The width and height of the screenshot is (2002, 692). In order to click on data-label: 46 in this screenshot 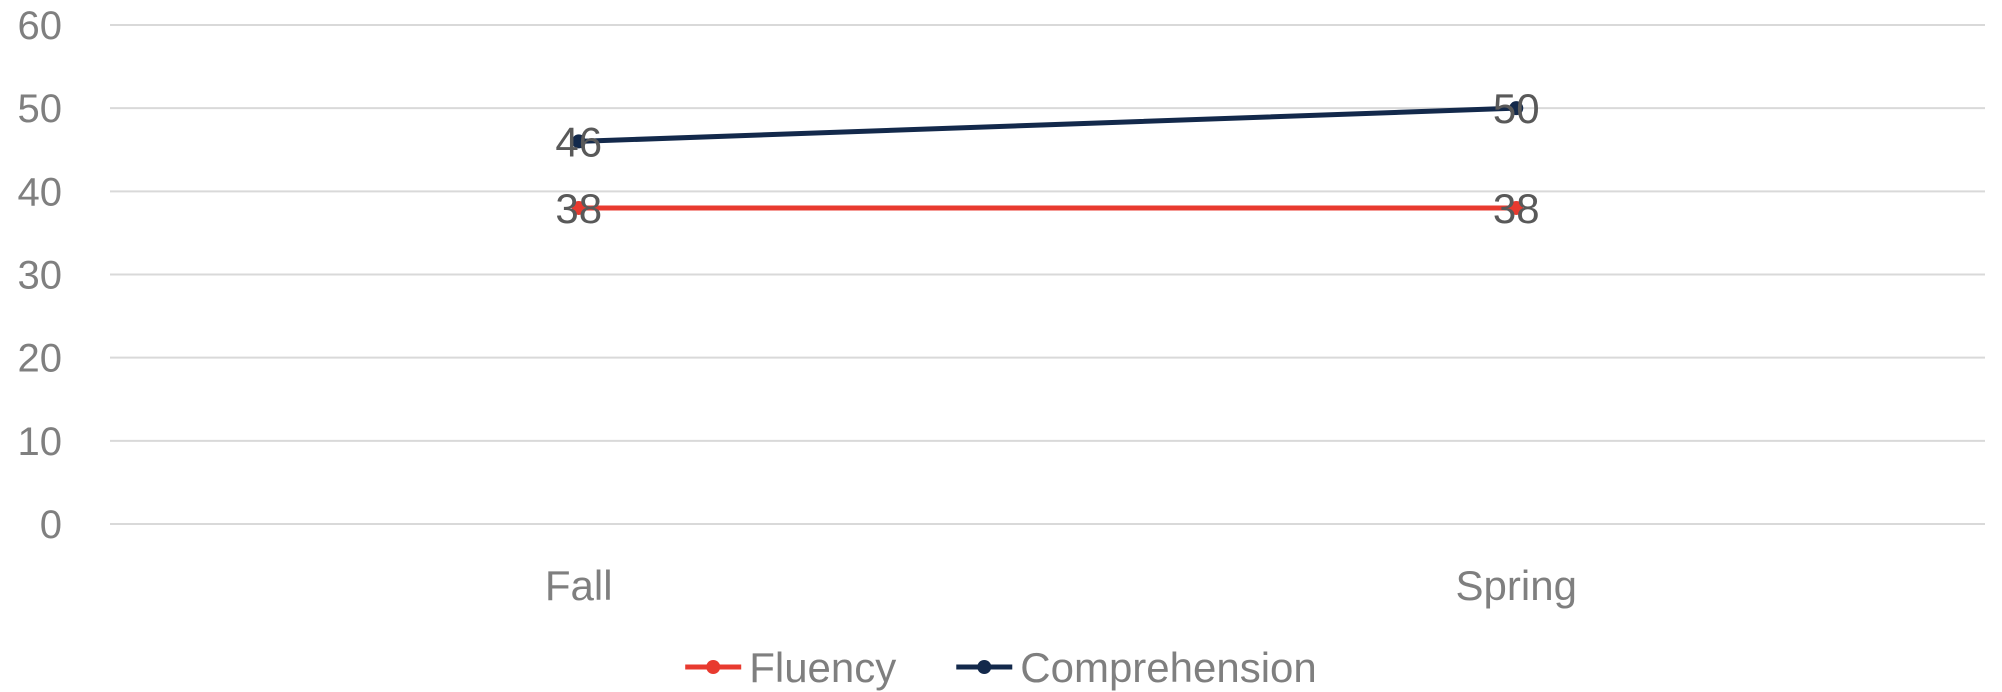, I will do `click(578, 141)`.